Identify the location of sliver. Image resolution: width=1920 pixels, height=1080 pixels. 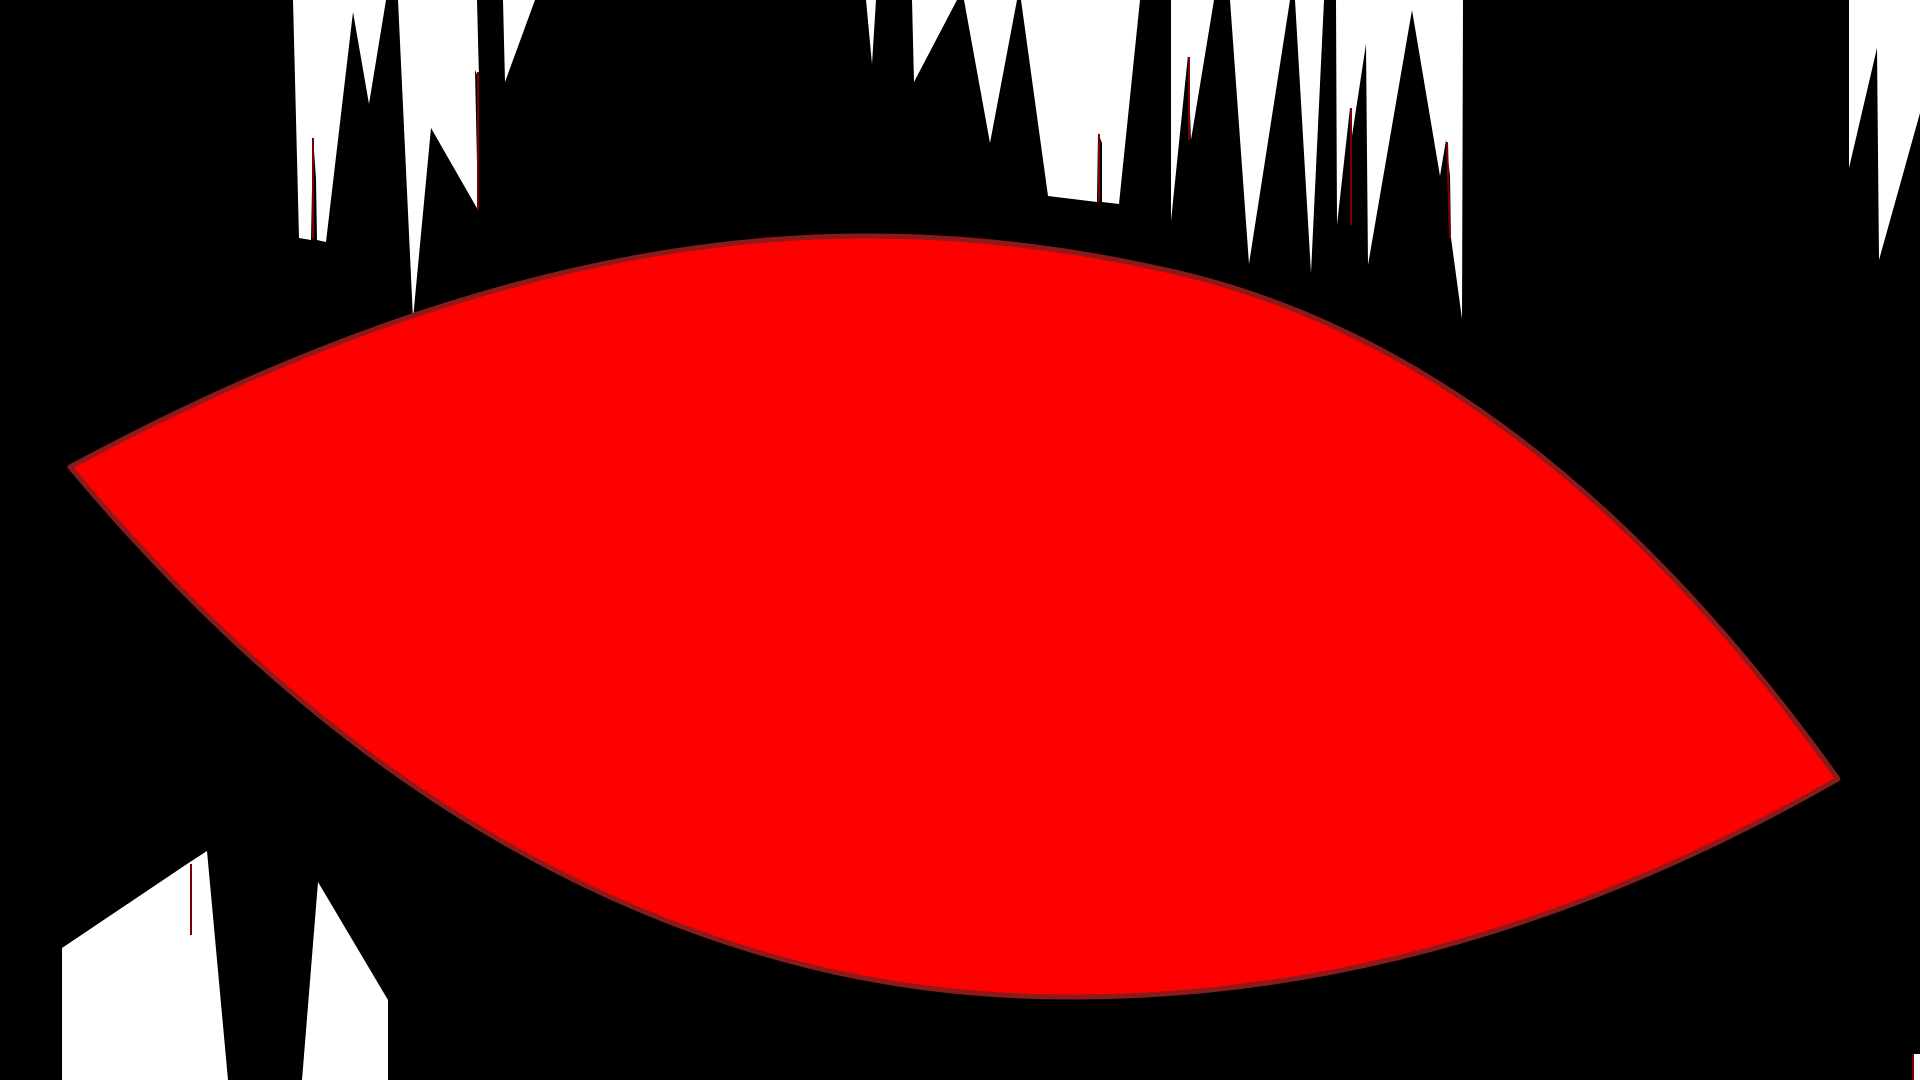
(1448, 190).